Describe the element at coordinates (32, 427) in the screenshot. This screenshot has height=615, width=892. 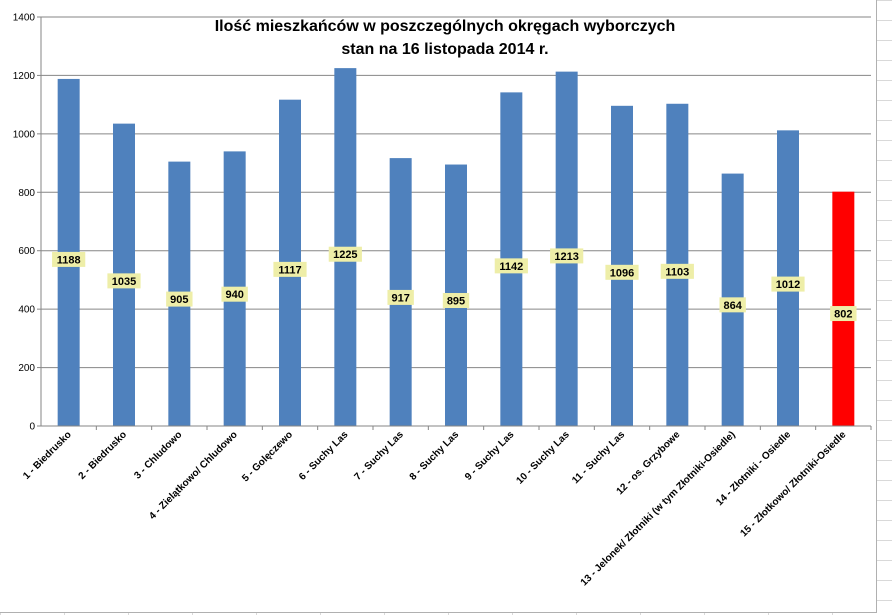
I see `y-tick-label: 0` at that location.